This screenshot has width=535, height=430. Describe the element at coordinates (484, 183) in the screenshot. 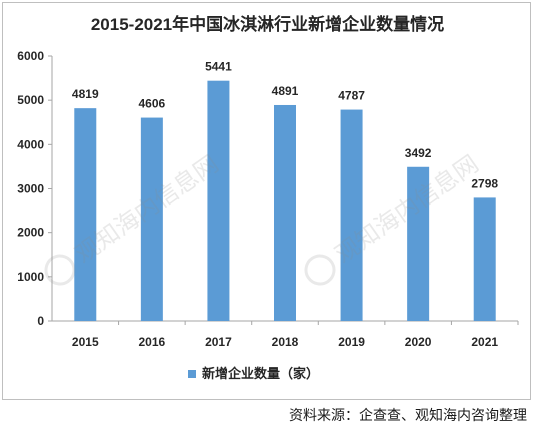

I see `data-label: 2798` at that location.